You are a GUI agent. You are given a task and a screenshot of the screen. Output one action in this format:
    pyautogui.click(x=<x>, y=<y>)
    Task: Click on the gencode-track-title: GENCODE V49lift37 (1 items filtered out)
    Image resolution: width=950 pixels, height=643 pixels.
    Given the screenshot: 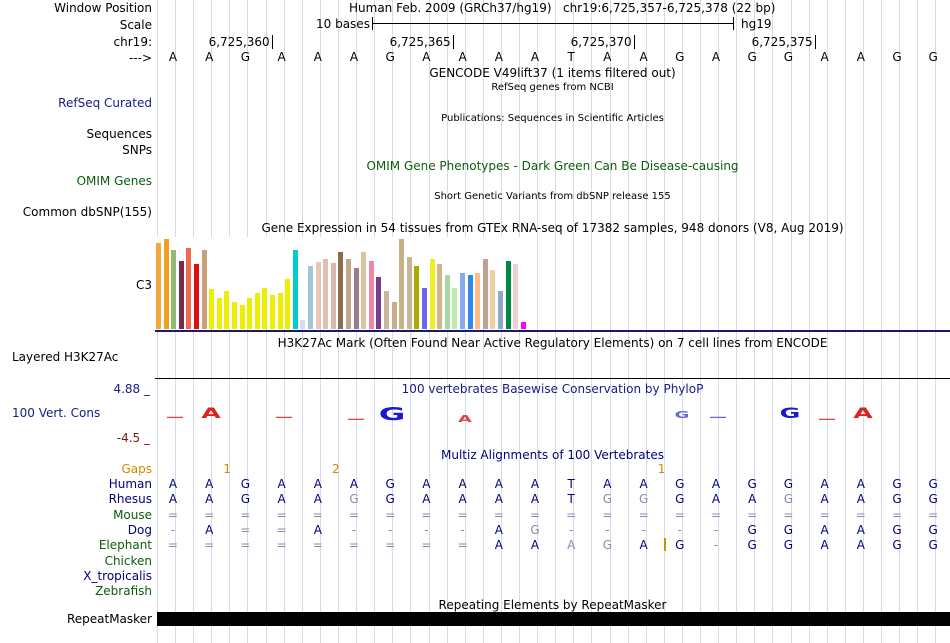 What is the action you would take?
    pyautogui.click(x=552, y=73)
    